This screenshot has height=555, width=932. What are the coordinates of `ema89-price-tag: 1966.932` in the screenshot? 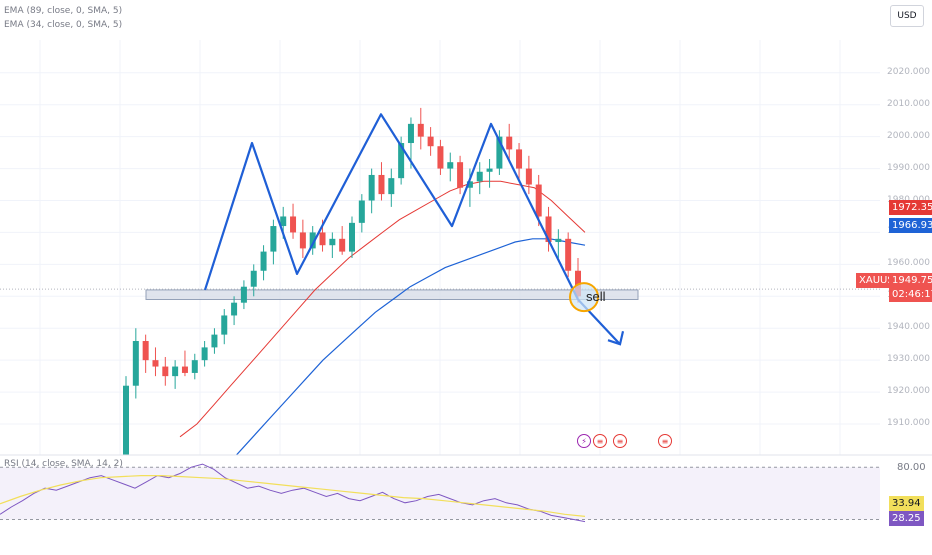 It's located at (910, 225).